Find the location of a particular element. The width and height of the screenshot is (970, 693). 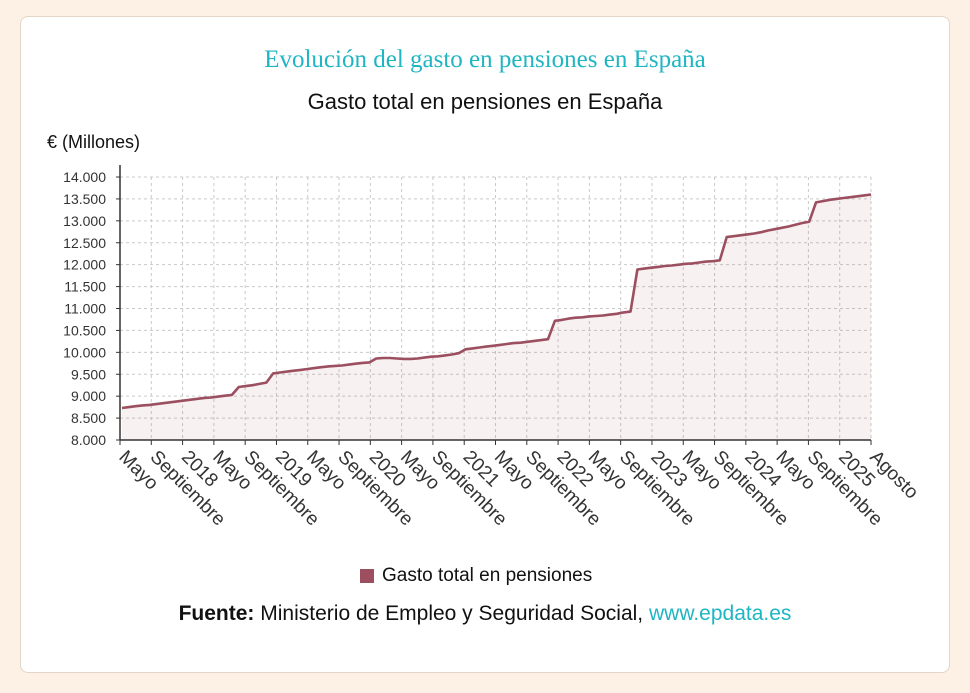

y-tick-label: 9.500 is located at coordinates (88, 374).